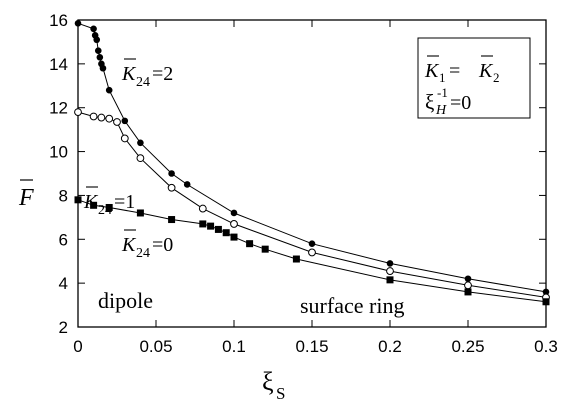  What do you see at coordinates (143, 82) in the screenshot?
I see `k24-2-sub: 24` at bounding box center [143, 82].